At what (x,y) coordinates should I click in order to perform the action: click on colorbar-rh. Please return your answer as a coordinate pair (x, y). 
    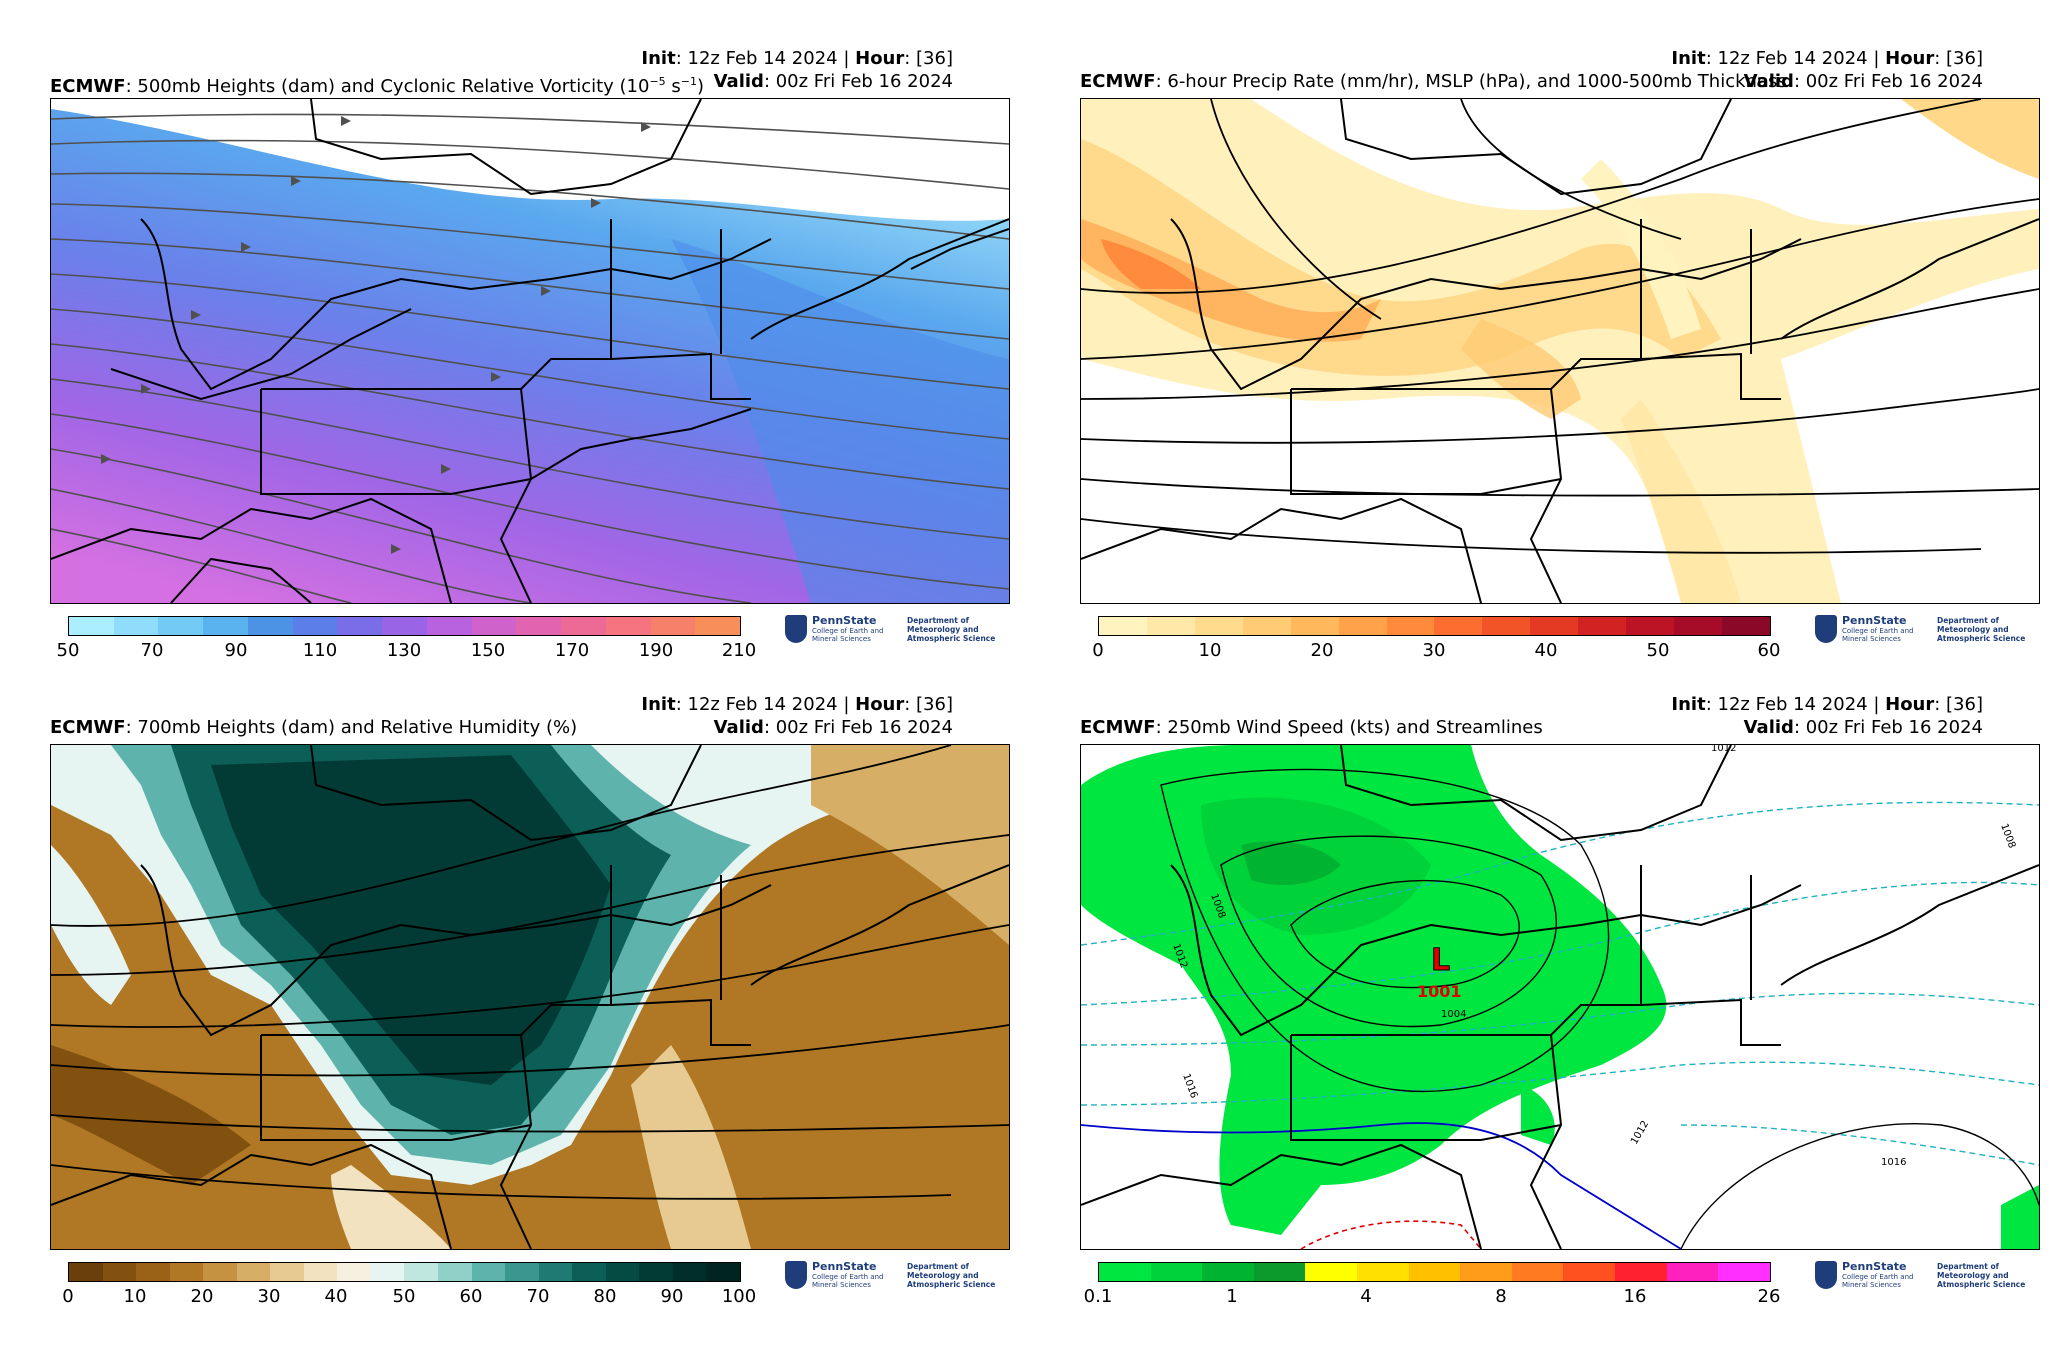
    Looking at the image, I should click on (404, 1272).